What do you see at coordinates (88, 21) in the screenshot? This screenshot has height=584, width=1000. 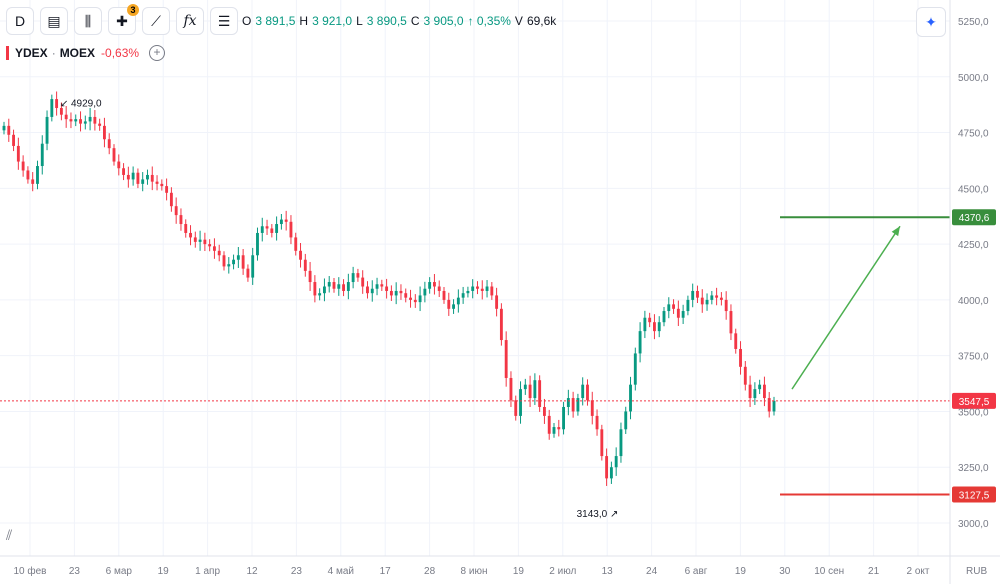 I see `chart-type-button: ⫼` at bounding box center [88, 21].